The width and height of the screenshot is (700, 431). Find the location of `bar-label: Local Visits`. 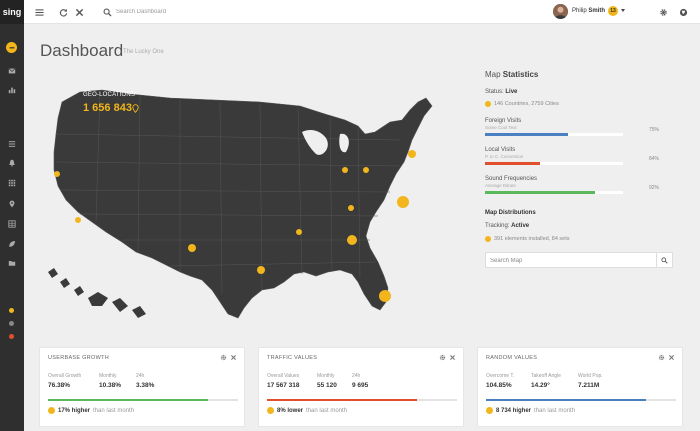

bar-label: Local Visits is located at coordinates (500, 150).